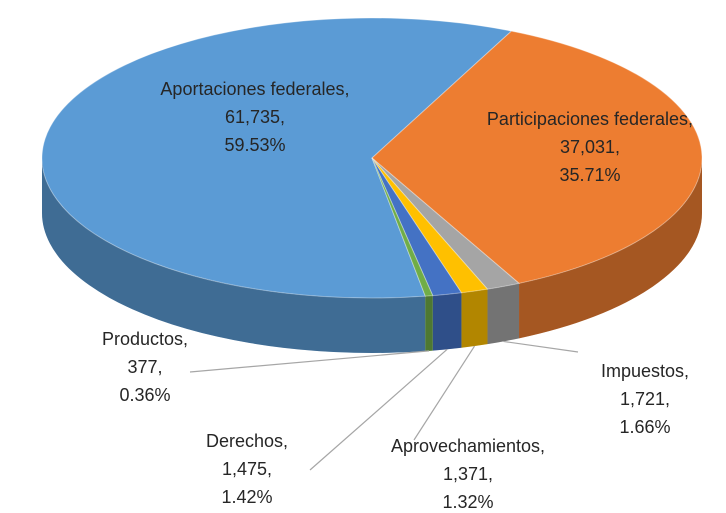 Image resolution: width=726 pixels, height=513 pixels. Describe the element at coordinates (589, 175) in the screenshot. I see `label-part: 35.71%` at that location.